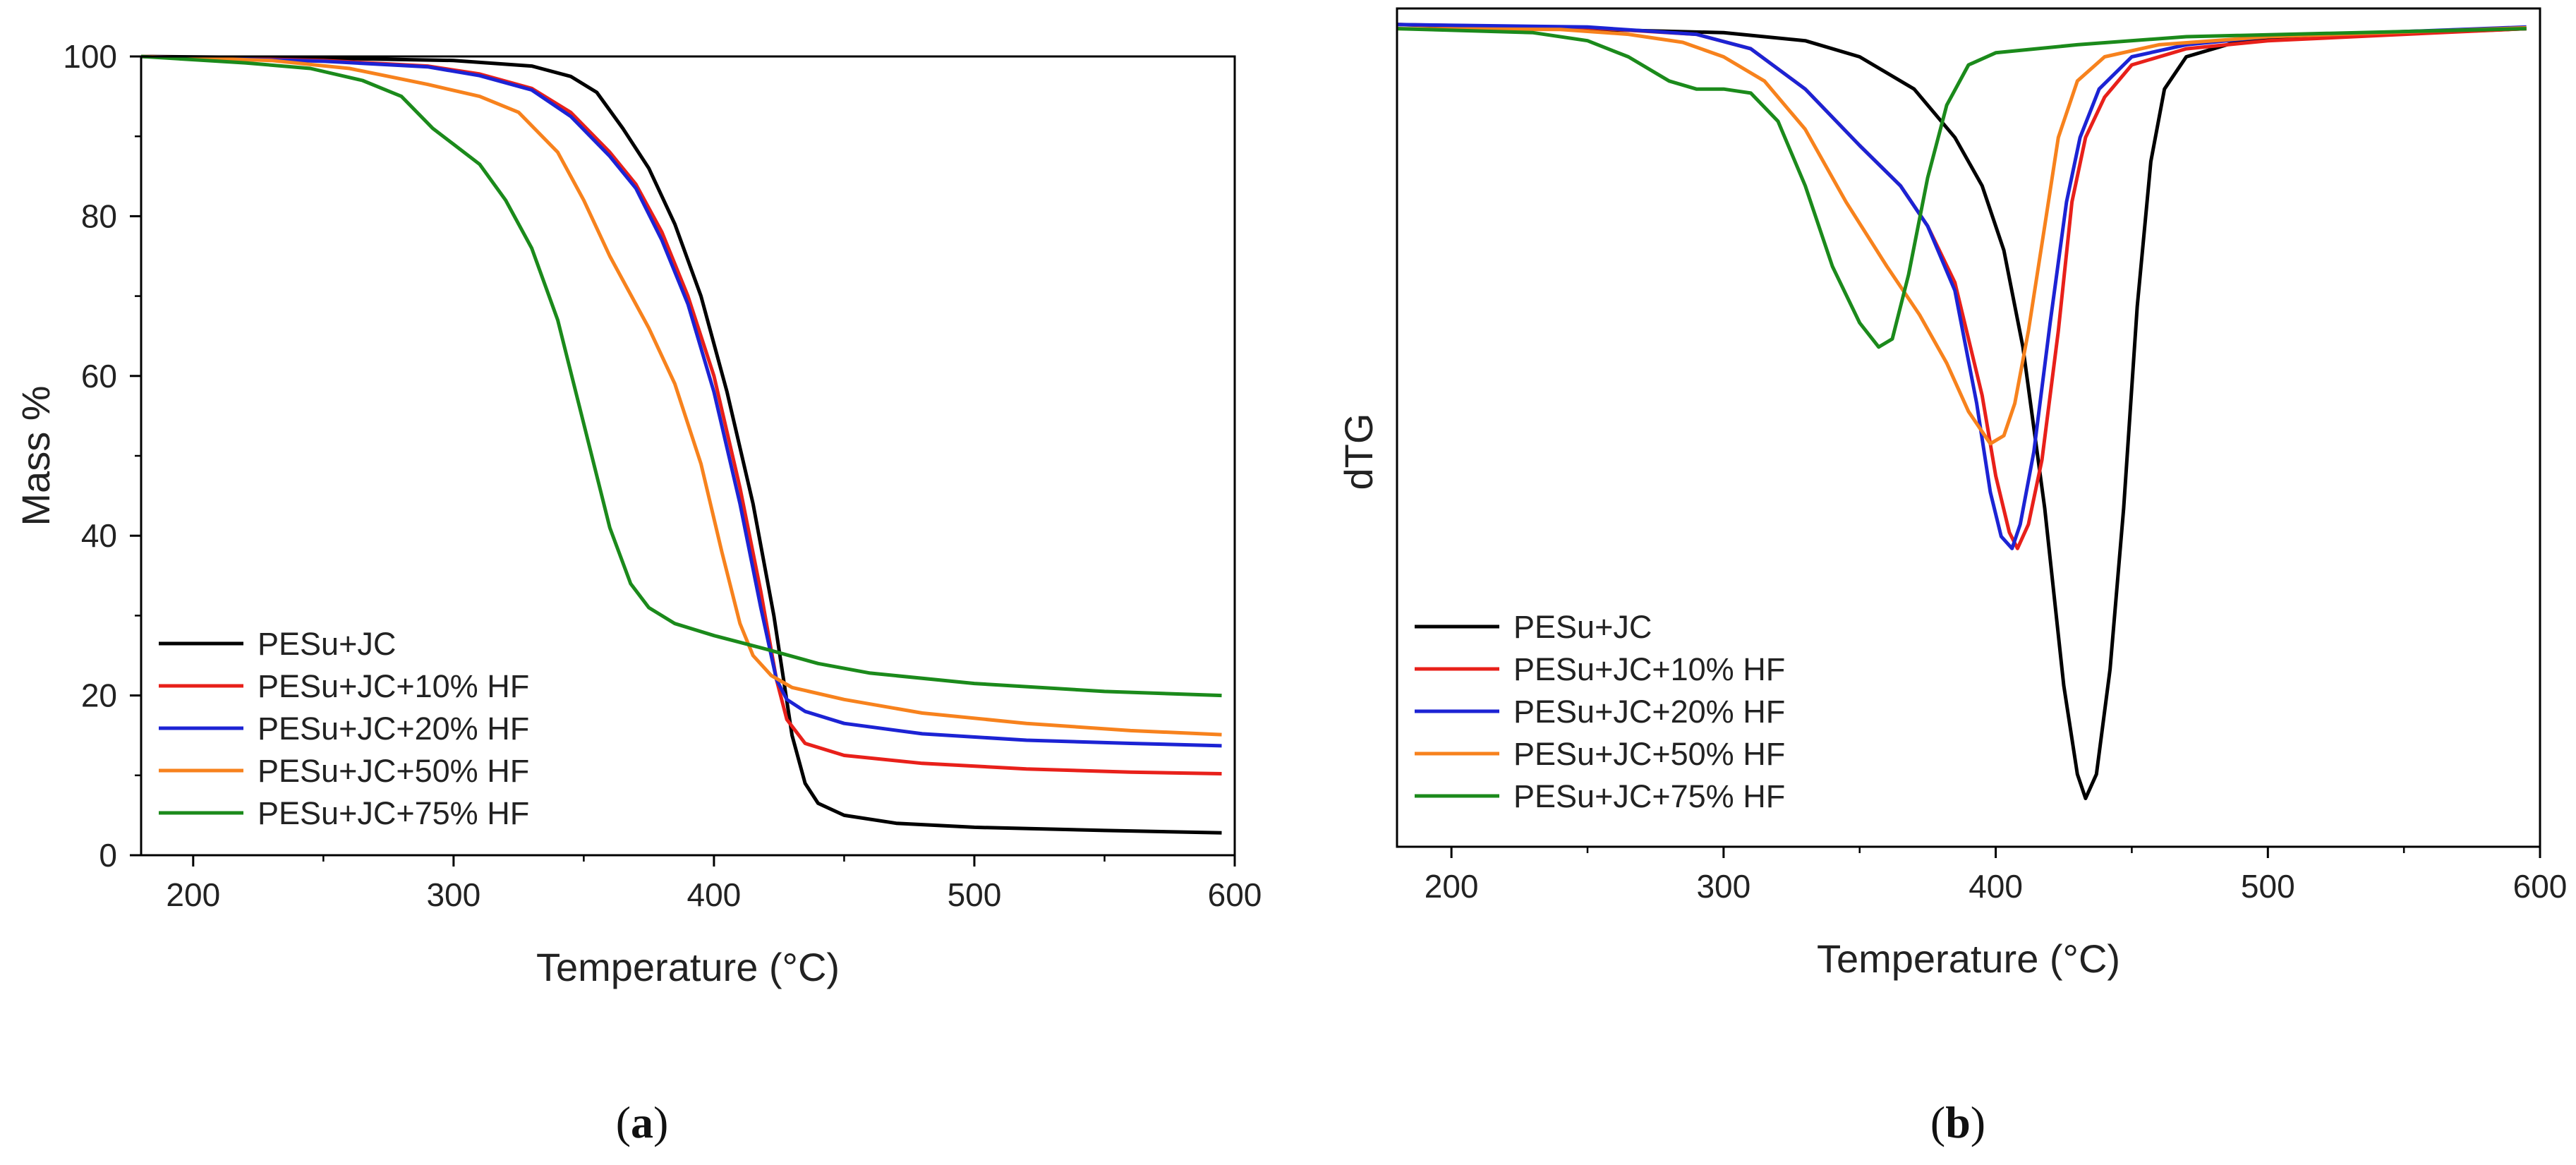  Describe the element at coordinates (393, 813) in the screenshot. I see `legend-label-panel-a-4: PESu+JC+75% HF` at that location.